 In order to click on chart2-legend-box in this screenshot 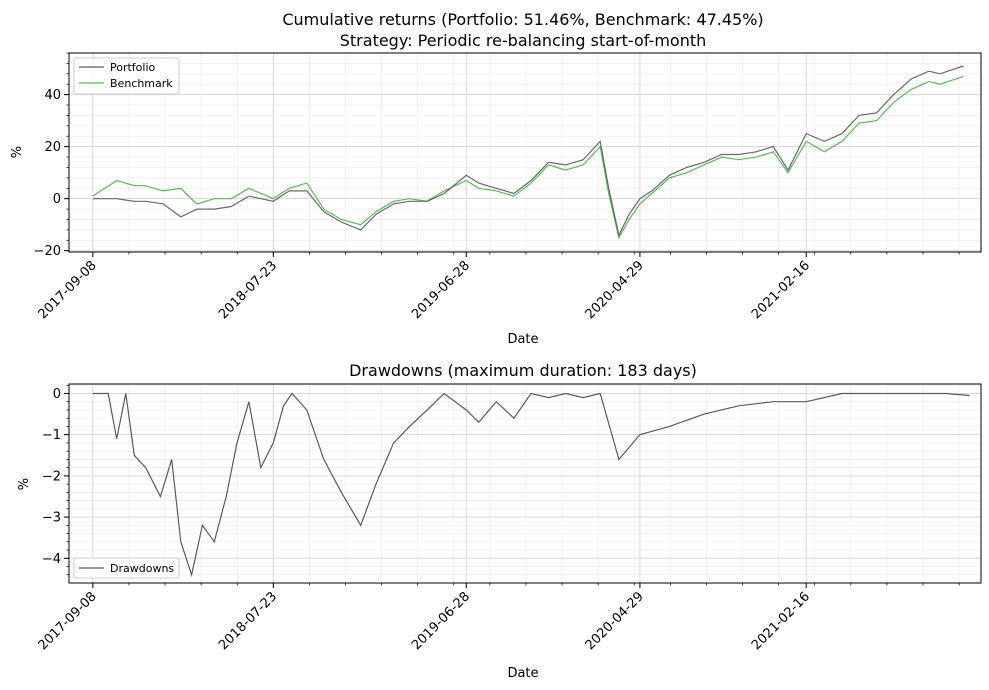, I will do `click(126, 568)`.